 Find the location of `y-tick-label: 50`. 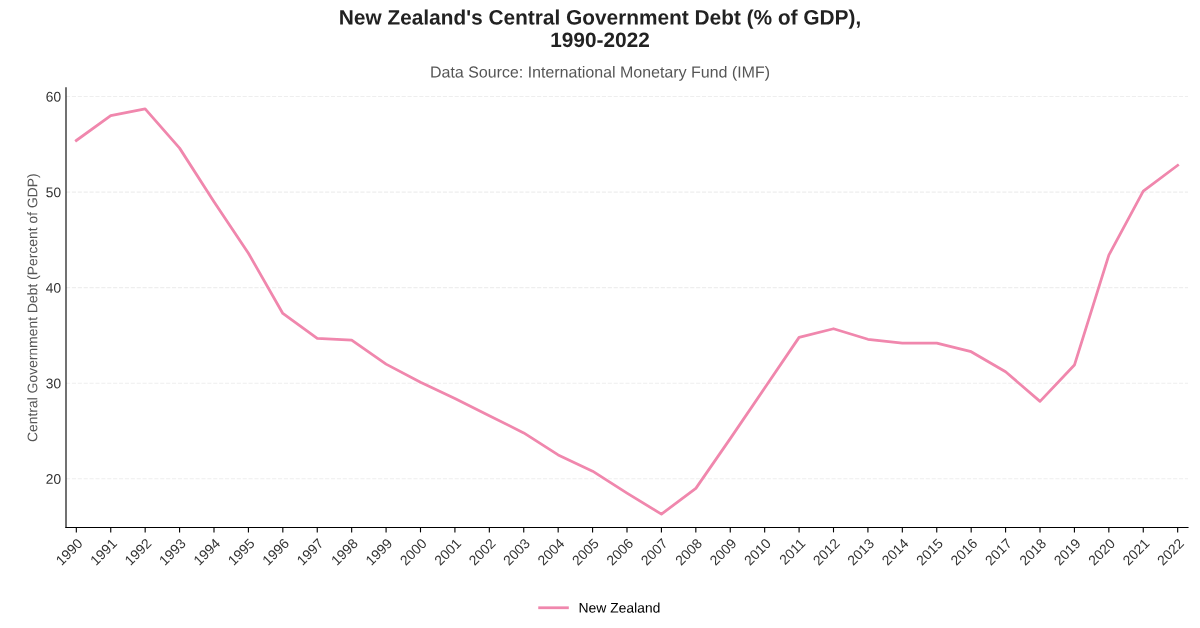

y-tick-label: 50 is located at coordinates (53, 192).